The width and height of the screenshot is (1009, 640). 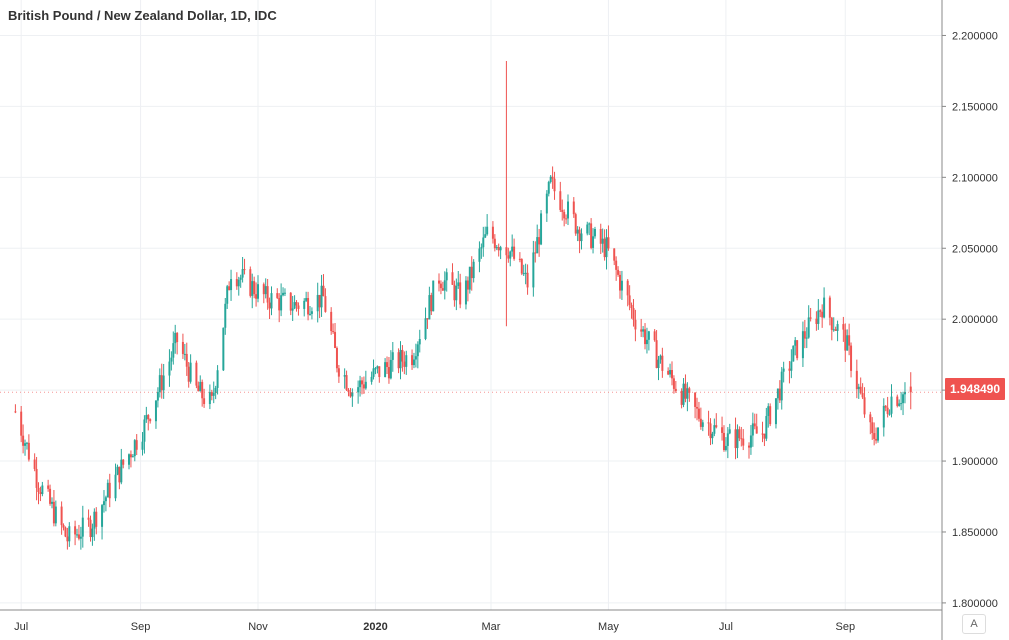 What do you see at coordinates (726, 627) in the screenshot?
I see `x-tick-label: Jul` at bounding box center [726, 627].